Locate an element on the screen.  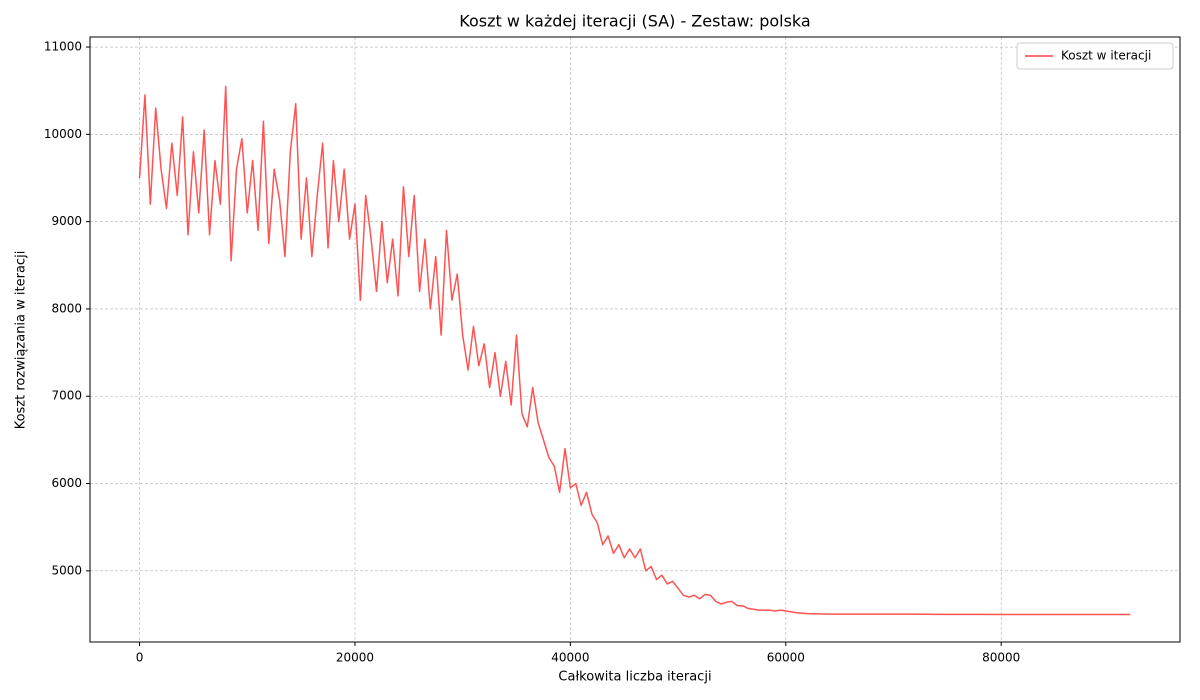
x-tick-label: 40000 is located at coordinates (570, 658).